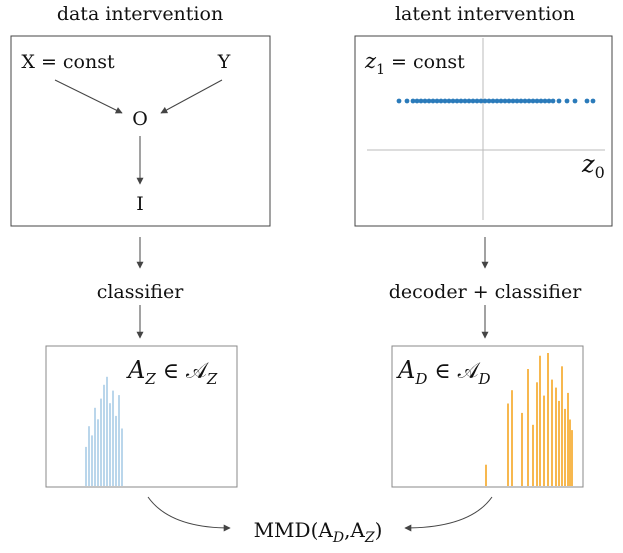  What do you see at coordinates (189, 514) in the screenshot?
I see `arrow-hist-z-to-mmd` at bounding box center [189, 514].